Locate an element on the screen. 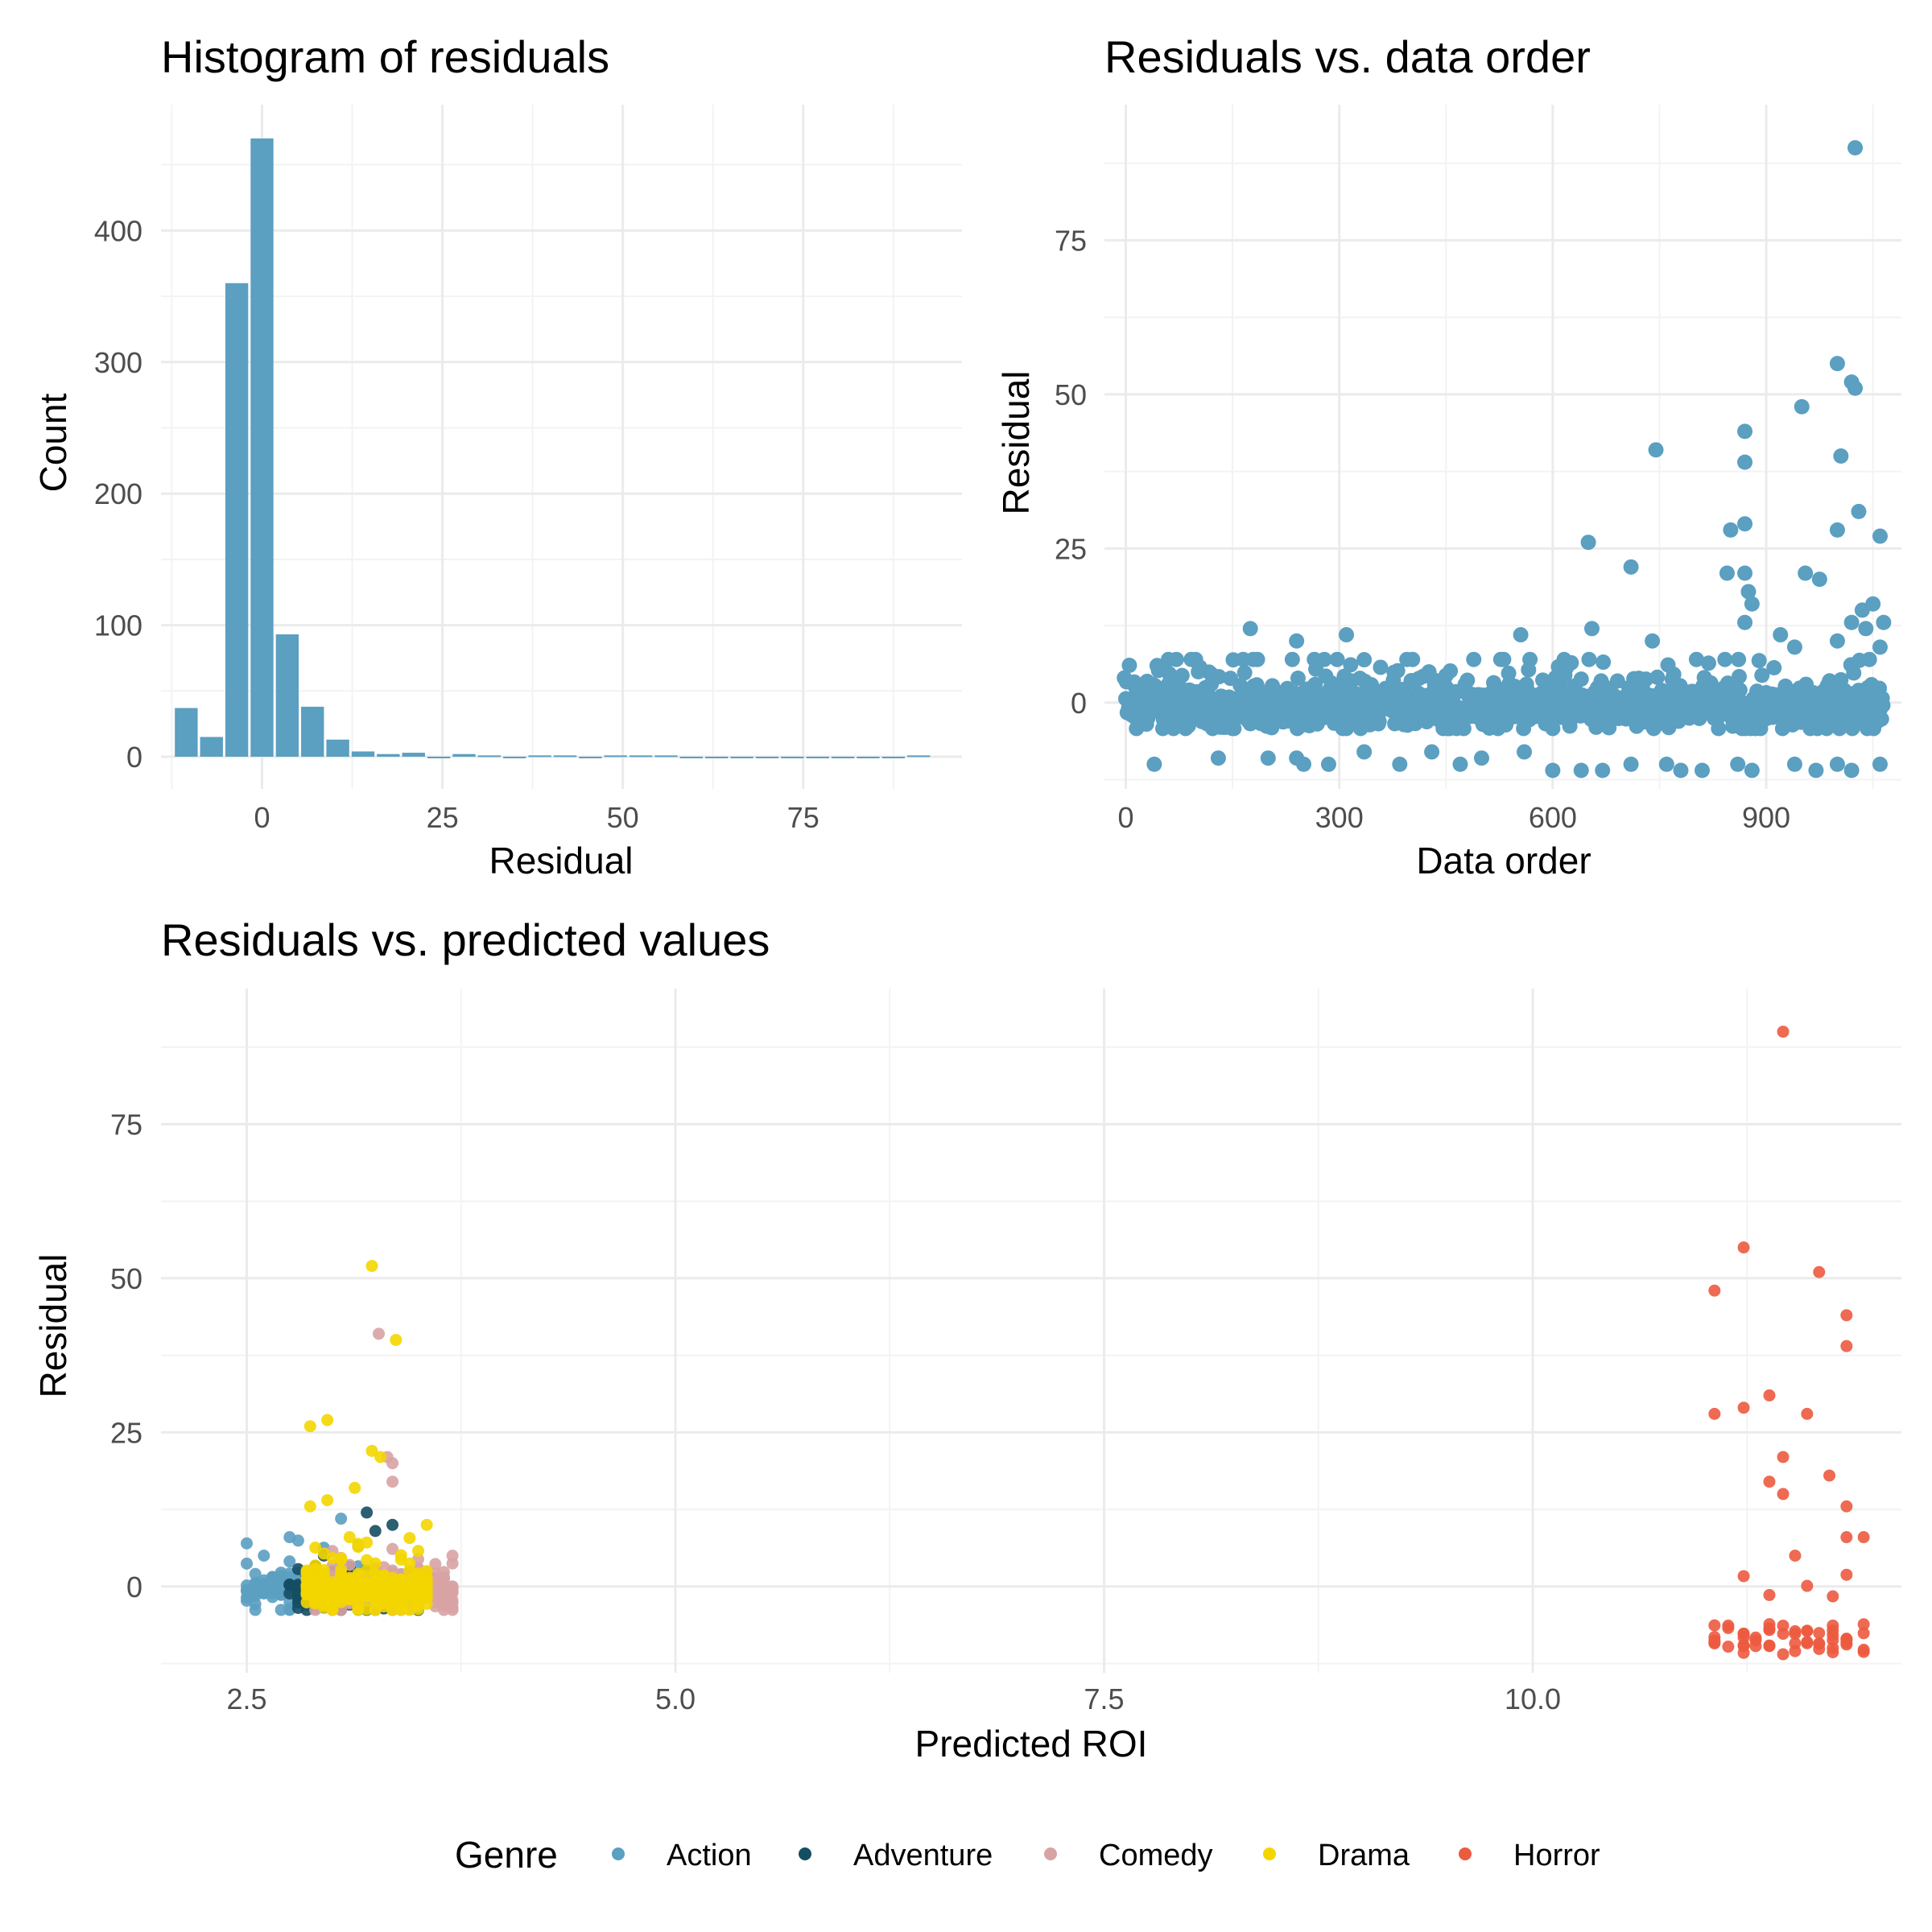  genre-legend: Genre Action Adventure Comedy Drama Horror is located at coordinates (1027, 1855).